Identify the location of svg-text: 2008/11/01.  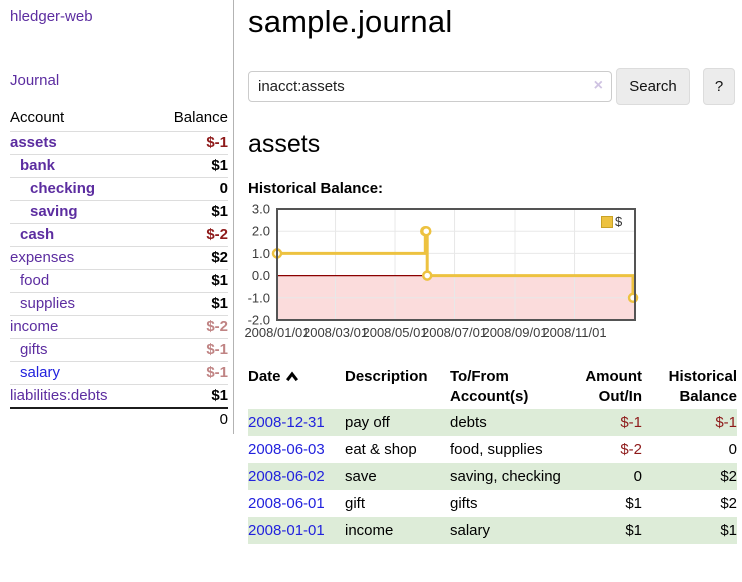
(574, 332).